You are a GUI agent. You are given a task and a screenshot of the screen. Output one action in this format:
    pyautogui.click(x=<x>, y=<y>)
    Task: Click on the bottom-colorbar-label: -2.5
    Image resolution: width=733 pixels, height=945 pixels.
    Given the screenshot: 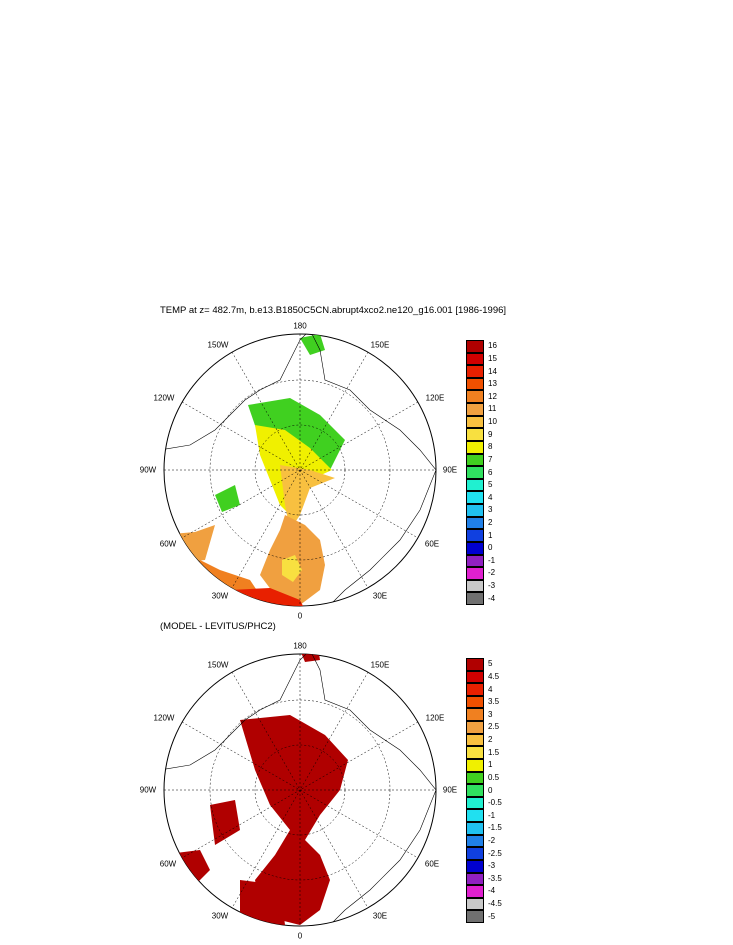 What is the action you would take?
    pyautogui.click(x=495, y=853)
    